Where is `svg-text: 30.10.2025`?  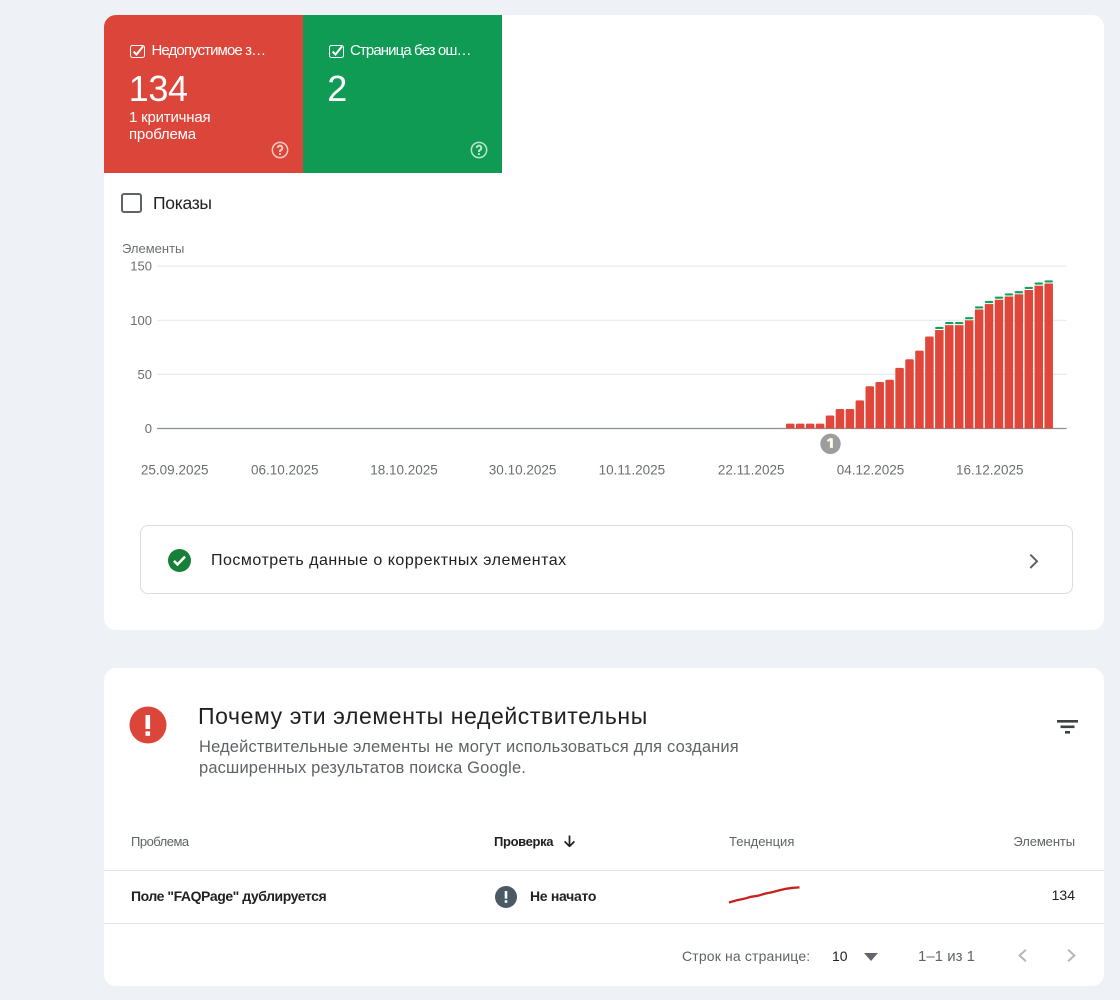
svg-text: 30.10.2025 is located at coordinates (523, 470).